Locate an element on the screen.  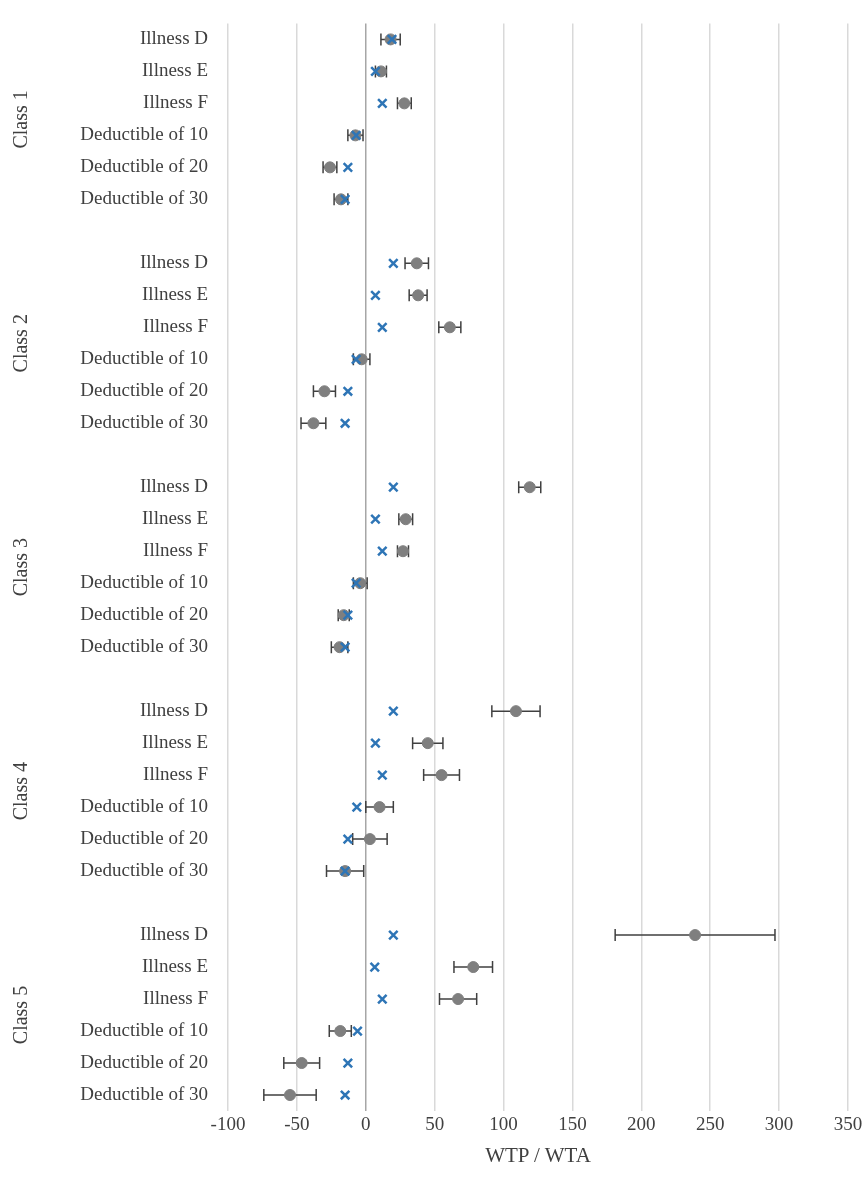
text: Class 5 is located at coordinates (20, 1015).